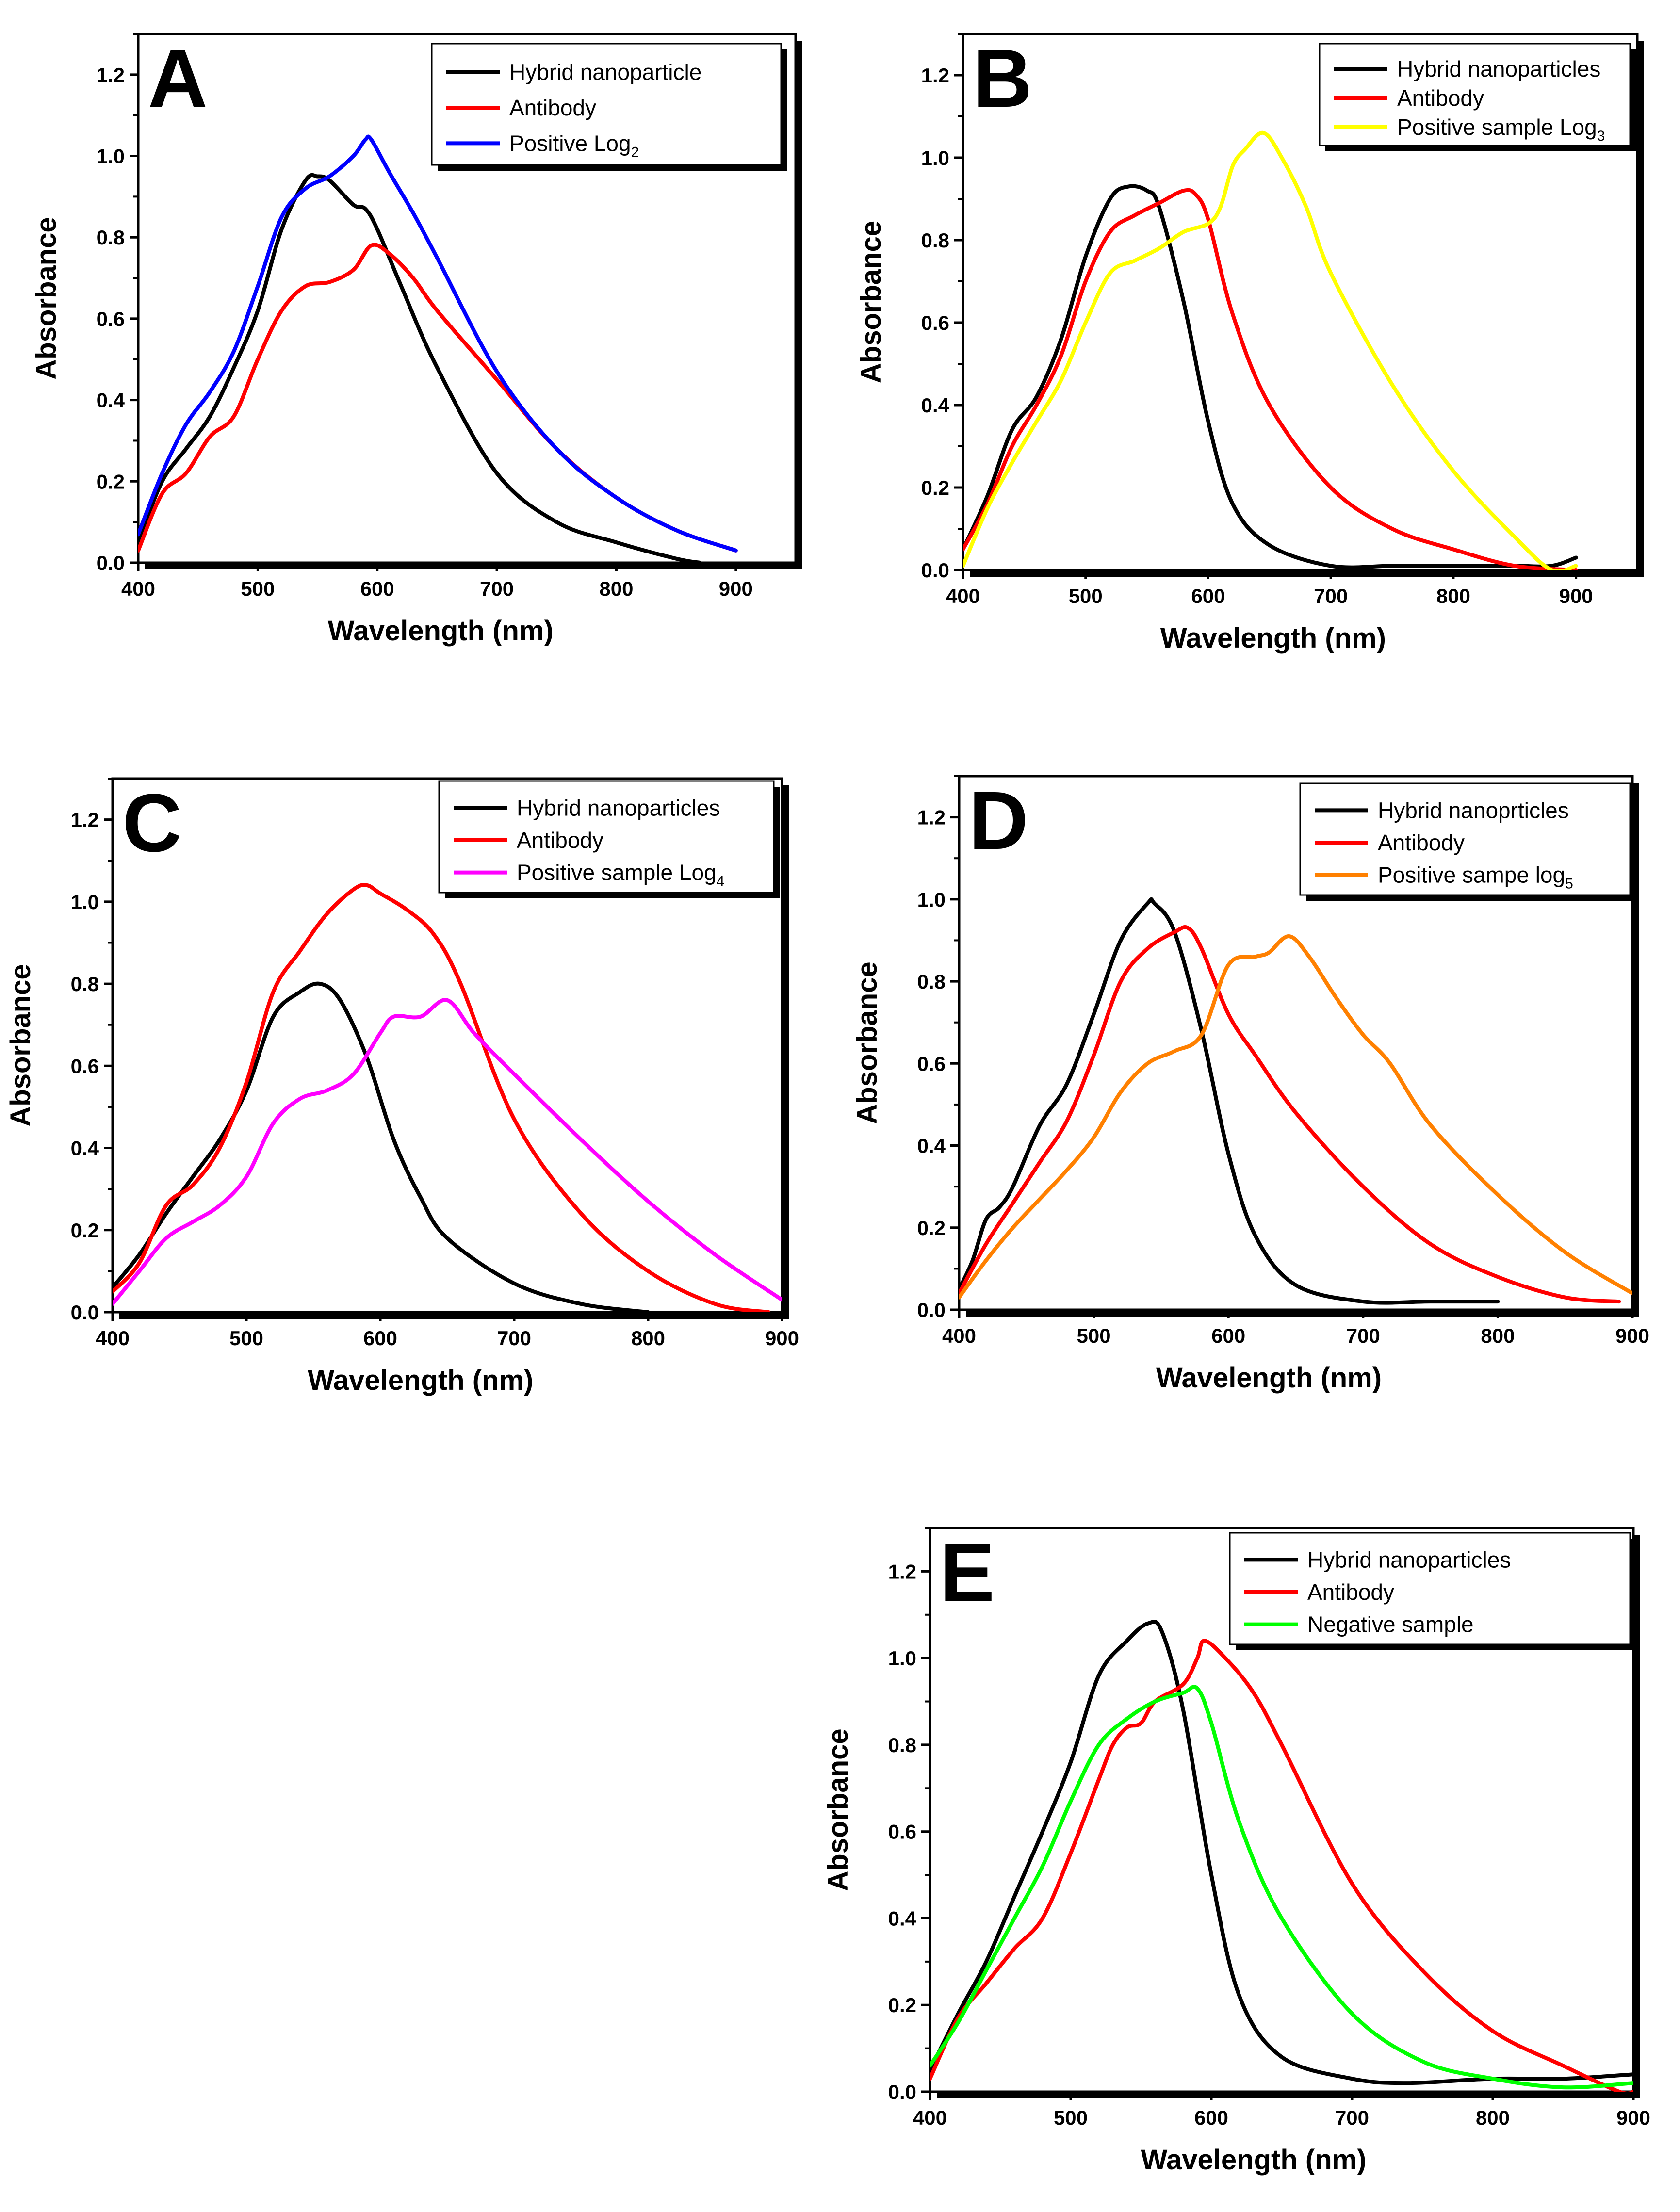 This screenshot has width=1680, height=2212. I want to click on legend-entry: Positive Log2, so click(574, 145).